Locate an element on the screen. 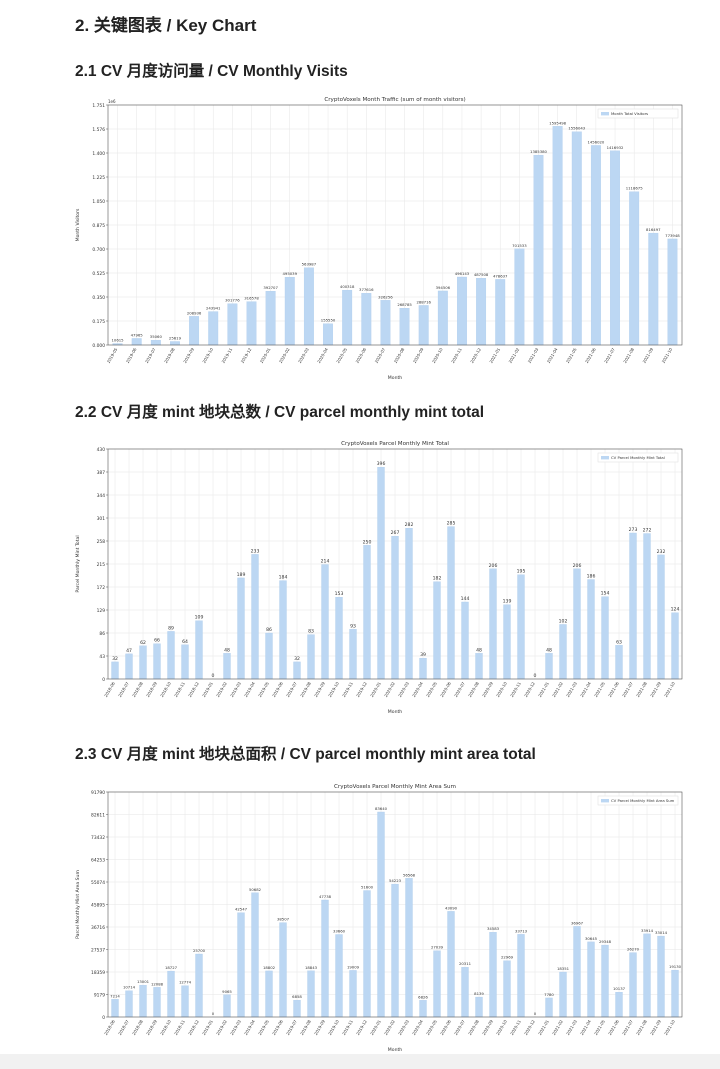 This screenshot has height=1069, width=720. y-tick-label: 0.875 is located at coordinates (98, 226).